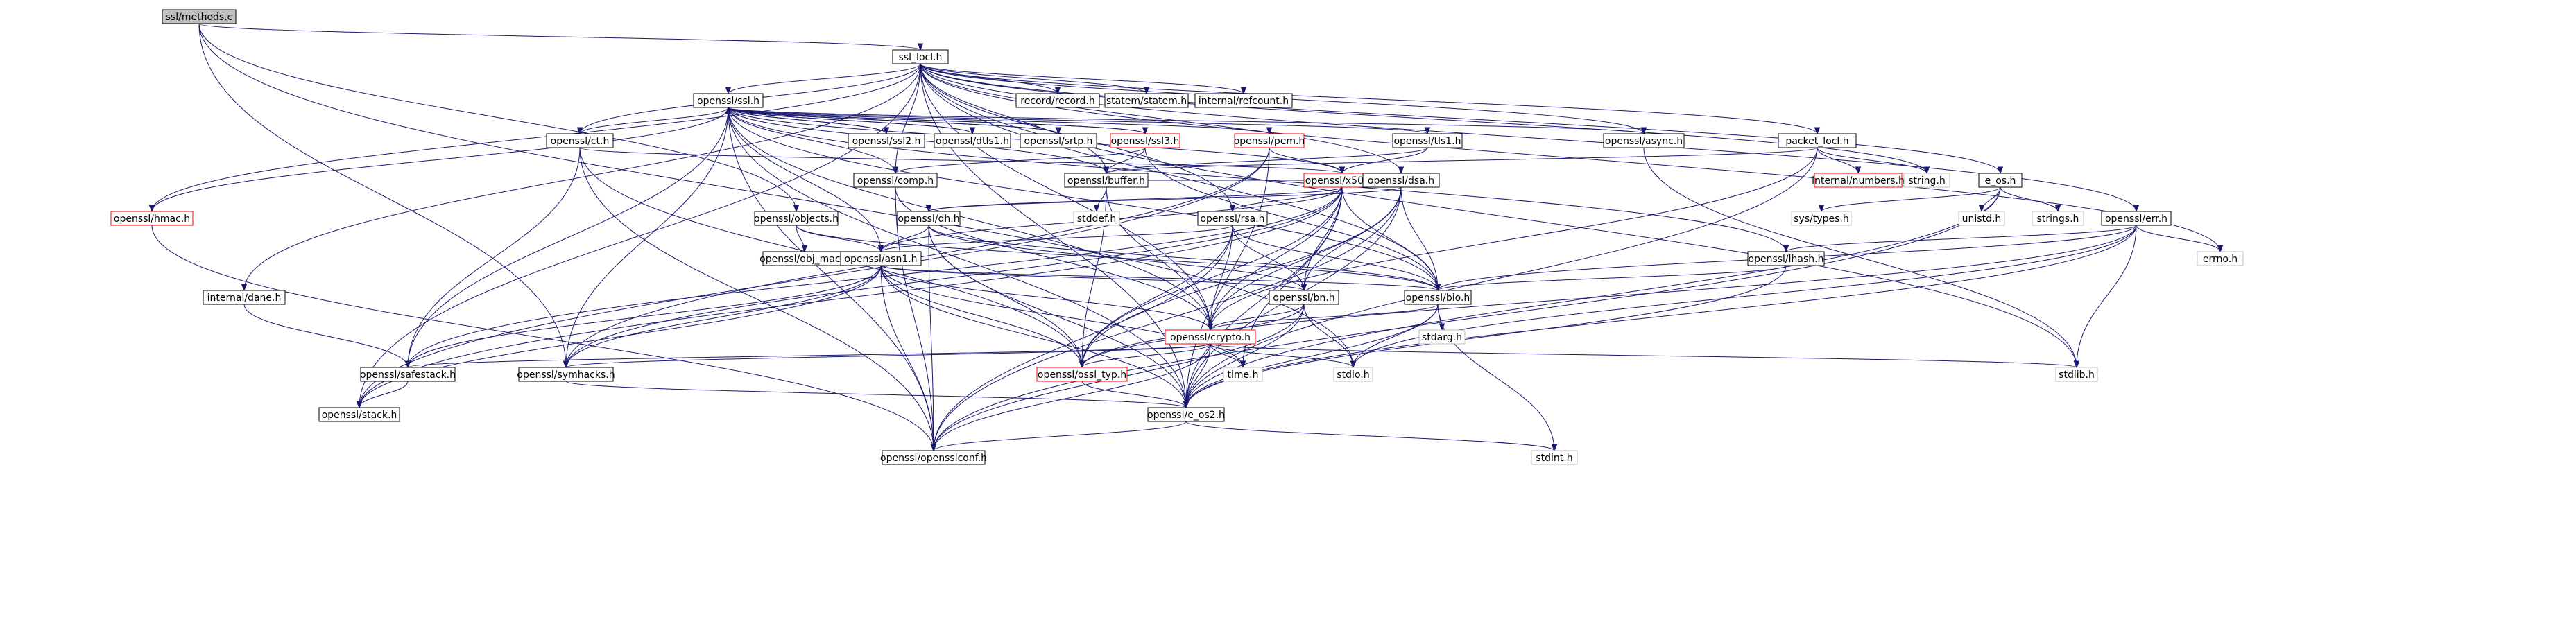 The width and height of the screenshot is (2576, 635). What do you see at coordinates (886, 140) in the screenshot?
I see `node-ssl2_h: openssl/ssl2.h` at bounding box center [886, 140].